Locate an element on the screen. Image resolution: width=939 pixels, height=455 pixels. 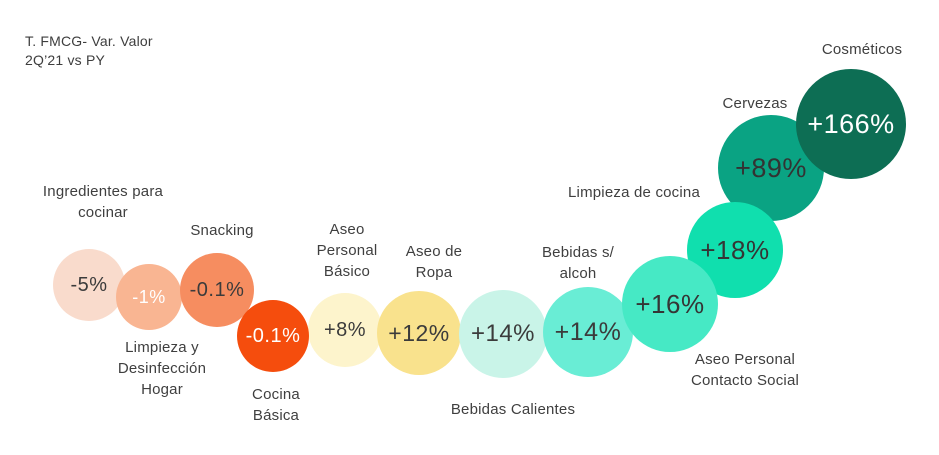
bubble-cocina-basica: -0.1% is located at coordinates (273, 336).